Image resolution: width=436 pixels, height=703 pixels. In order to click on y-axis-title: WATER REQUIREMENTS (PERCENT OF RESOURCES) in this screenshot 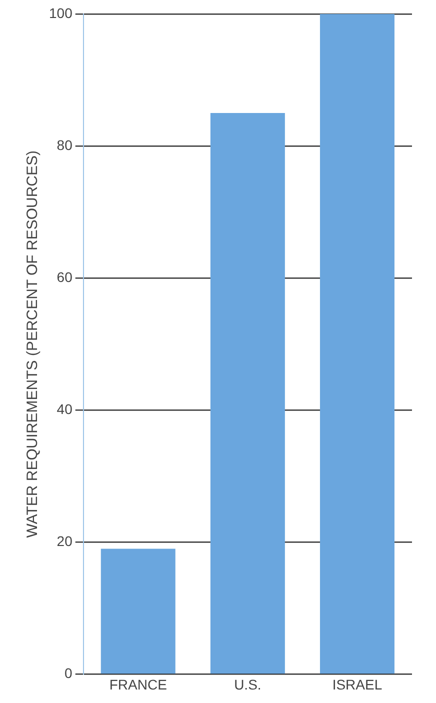, I will do `click(33, 344)`.